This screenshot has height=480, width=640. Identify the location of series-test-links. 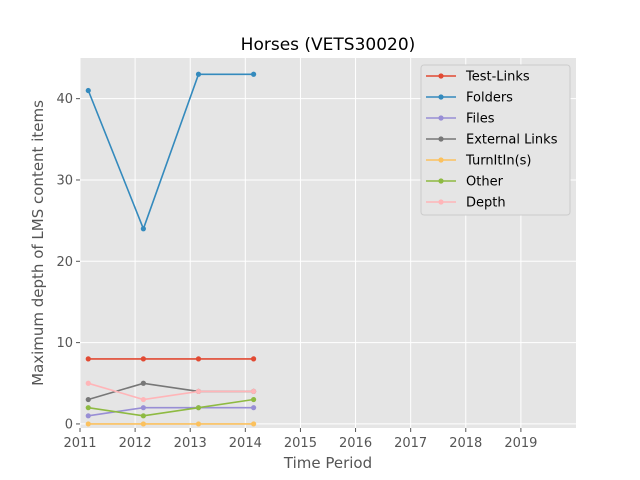
(171, 359).